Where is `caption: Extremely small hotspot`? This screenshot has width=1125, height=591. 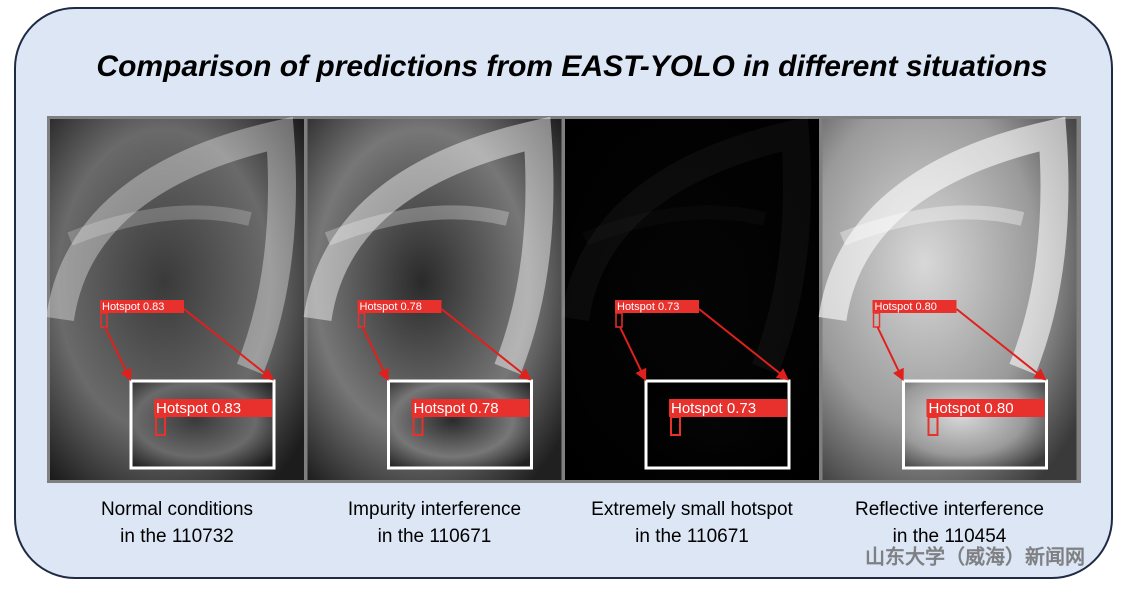 caption: Extremely small hotspot is located at coordinates (692, 509).